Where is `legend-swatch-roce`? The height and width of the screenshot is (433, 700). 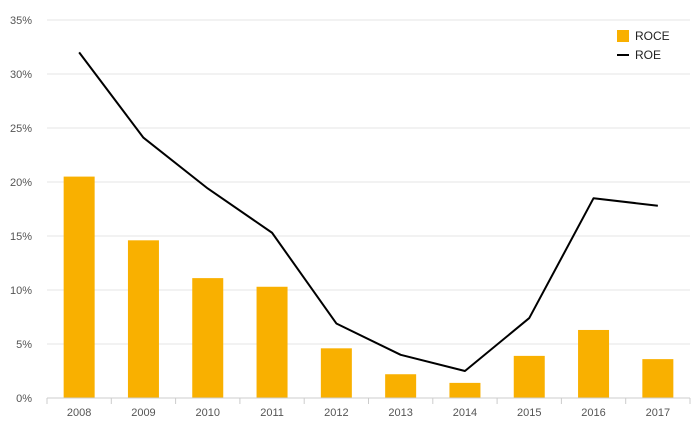 legend-swatch-roce is located at coordinates (623, 36).